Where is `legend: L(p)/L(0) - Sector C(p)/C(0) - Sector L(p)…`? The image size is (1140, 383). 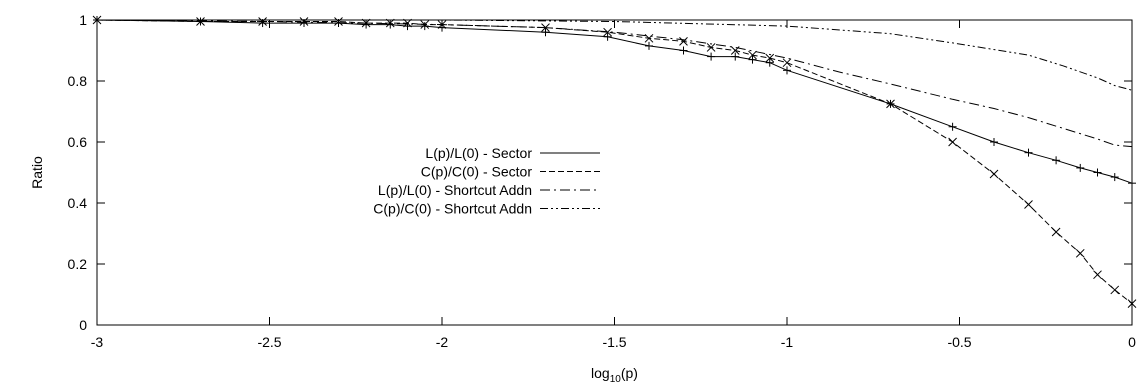
legend: L(p)/L(0) - Sector C(p)/C(0) - Sector L(p)… is located at coordinates (486, 181).